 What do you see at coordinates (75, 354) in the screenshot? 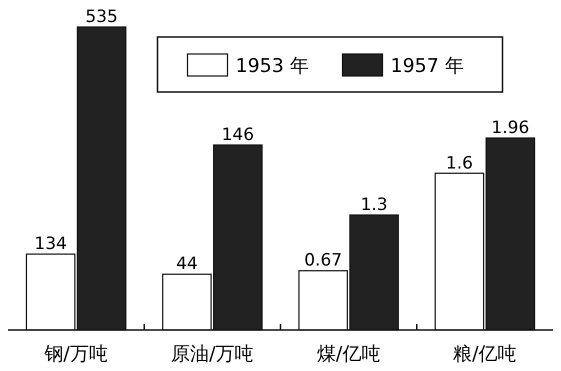
I see `x-tick-label: 钢/万吨` at bounding box center [75, 354].